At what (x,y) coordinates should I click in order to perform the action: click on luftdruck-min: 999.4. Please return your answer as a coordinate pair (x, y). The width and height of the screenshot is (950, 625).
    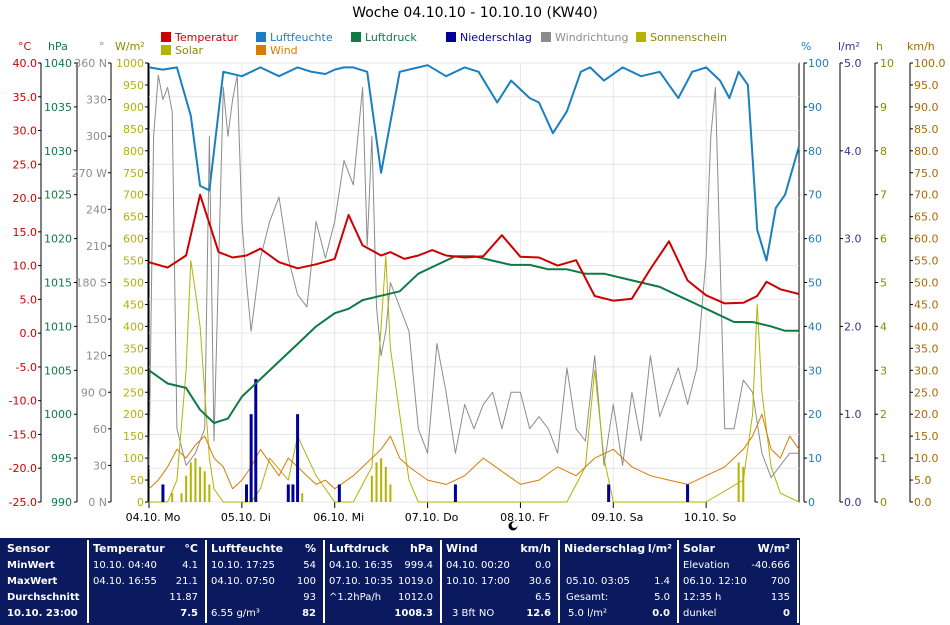
    Looking at the image, I should click on (418, 565).